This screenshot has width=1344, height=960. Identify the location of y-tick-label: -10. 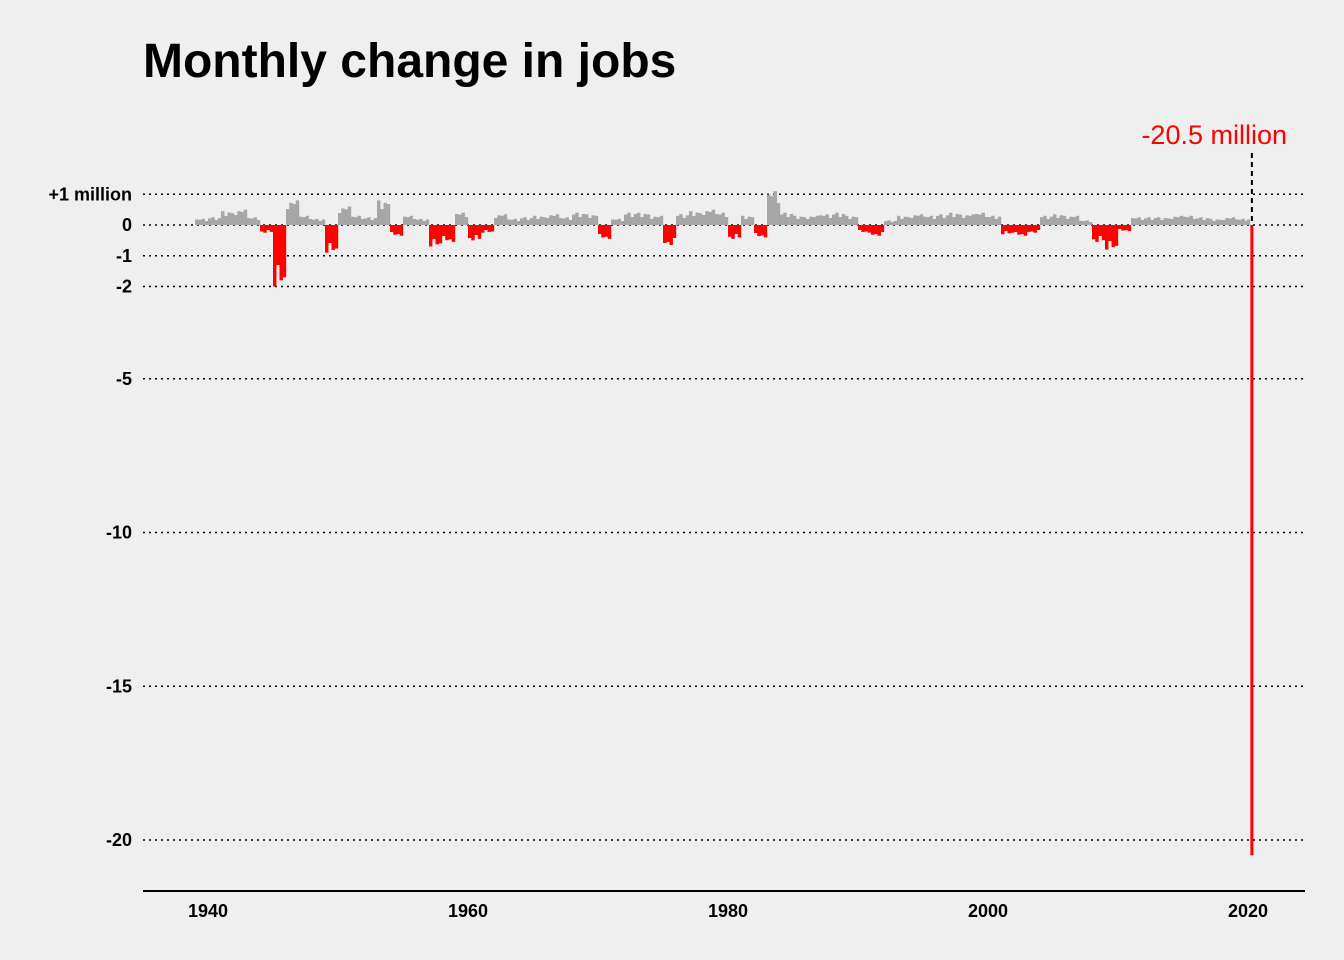
(119, 533).